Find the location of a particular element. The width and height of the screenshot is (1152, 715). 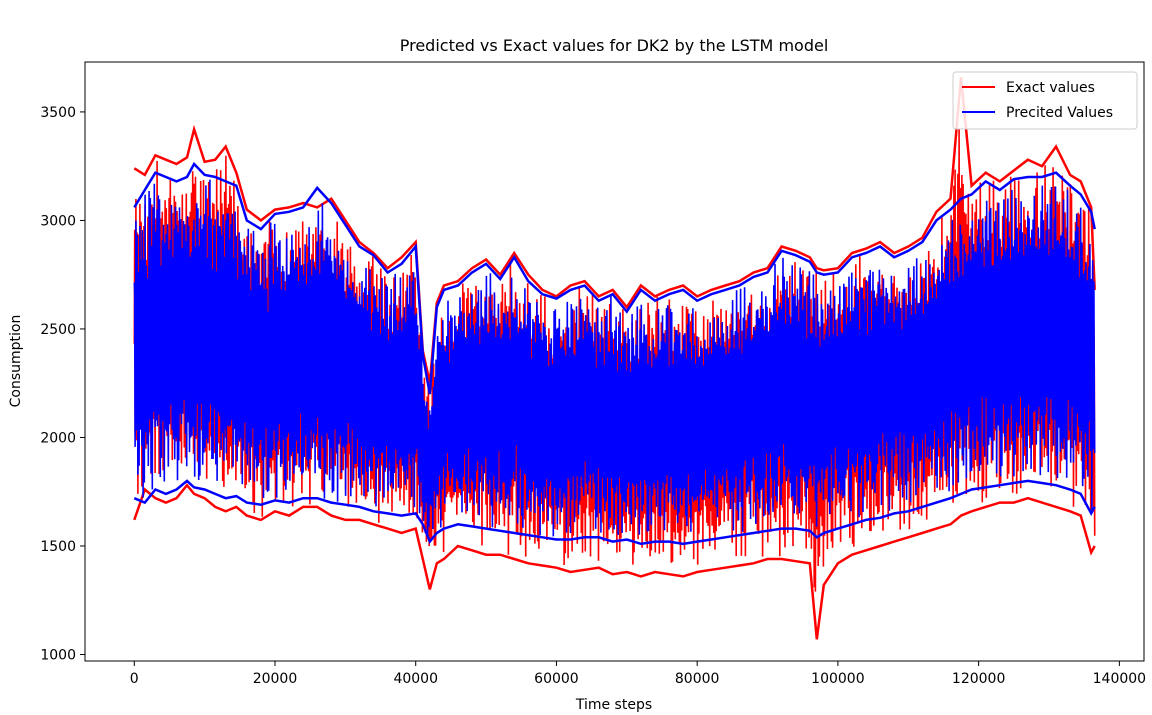

y-tick-label-4: 3000 is located at coordinates (58, 221).